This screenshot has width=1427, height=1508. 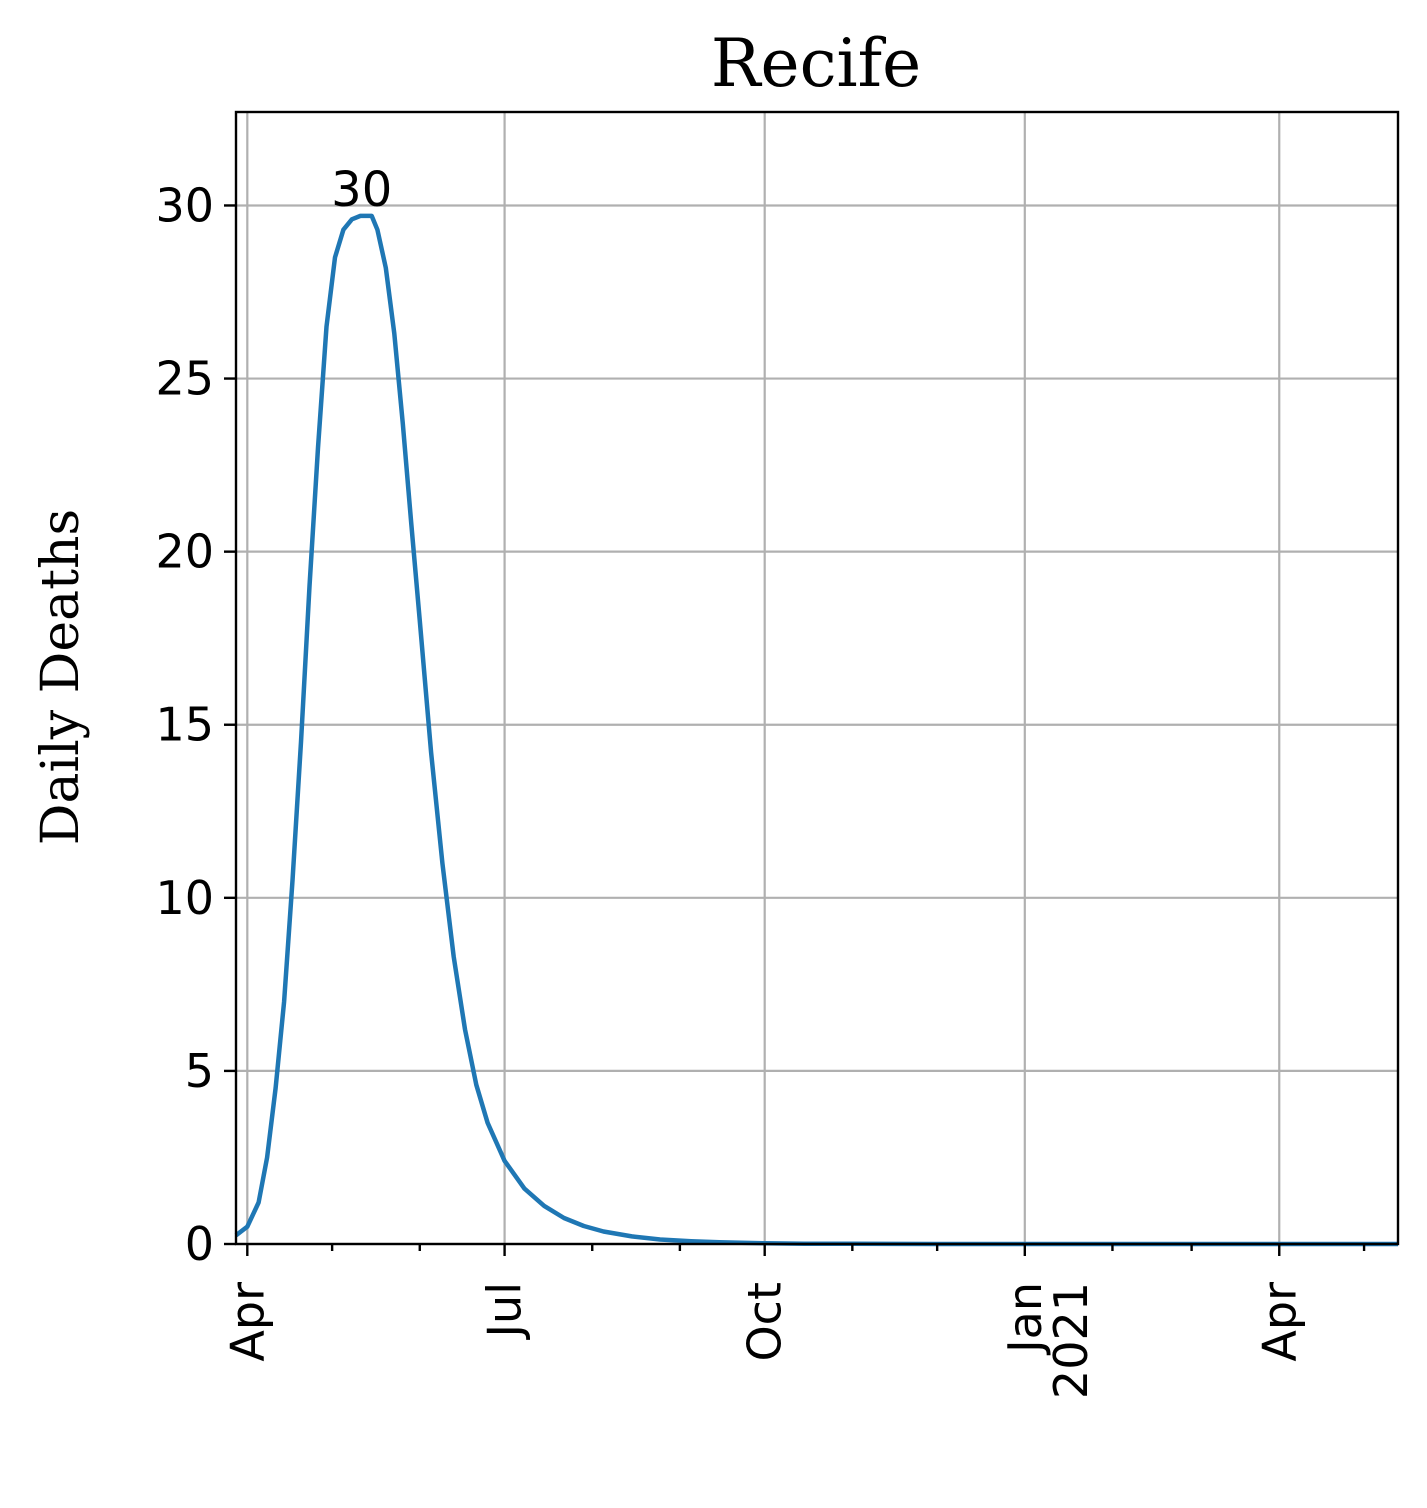 What do you see at coordinates (199, 1244) in the screenshot?
I see `y-tick-label-0: 0` at bounding box center [199, 1244].